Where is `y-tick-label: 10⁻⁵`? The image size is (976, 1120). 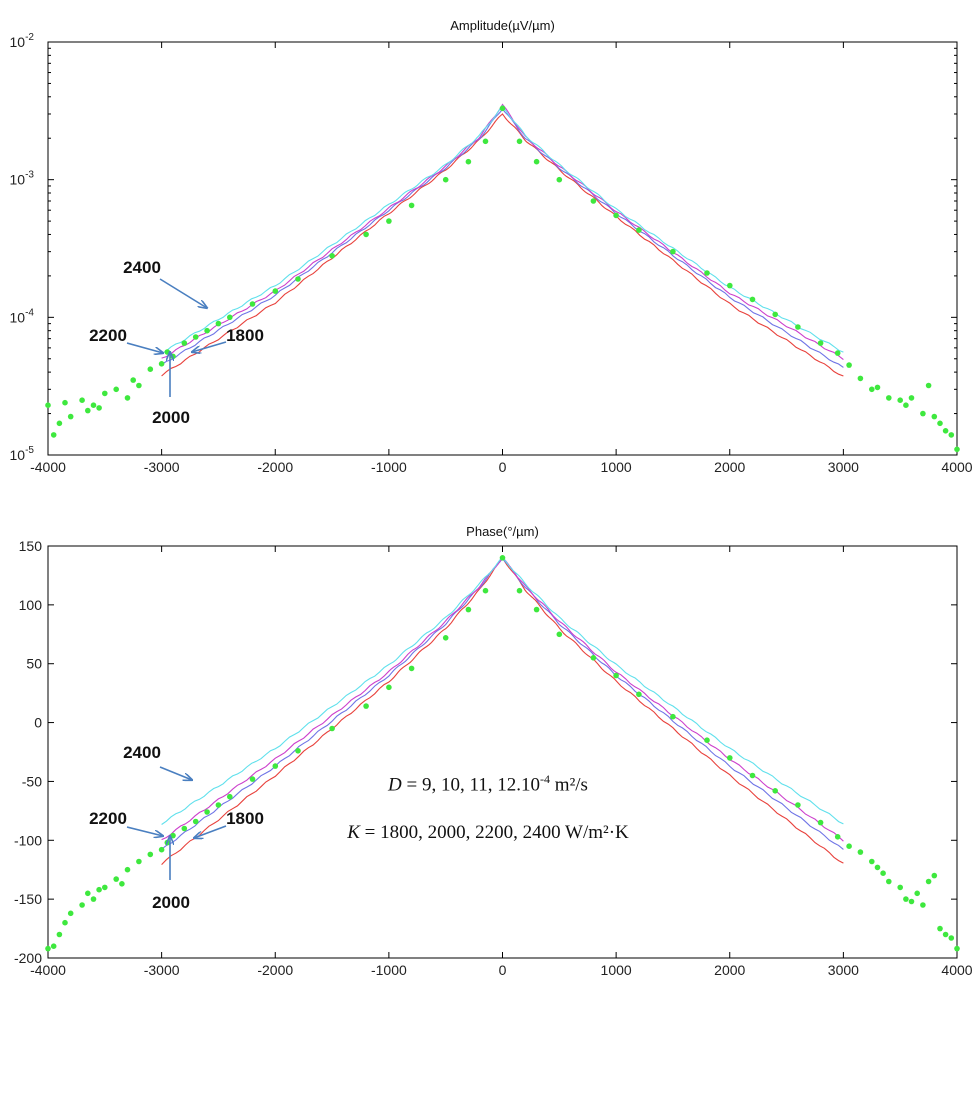
y-tick-label: 10⁻⁵ is located at coordinates (22, 454).